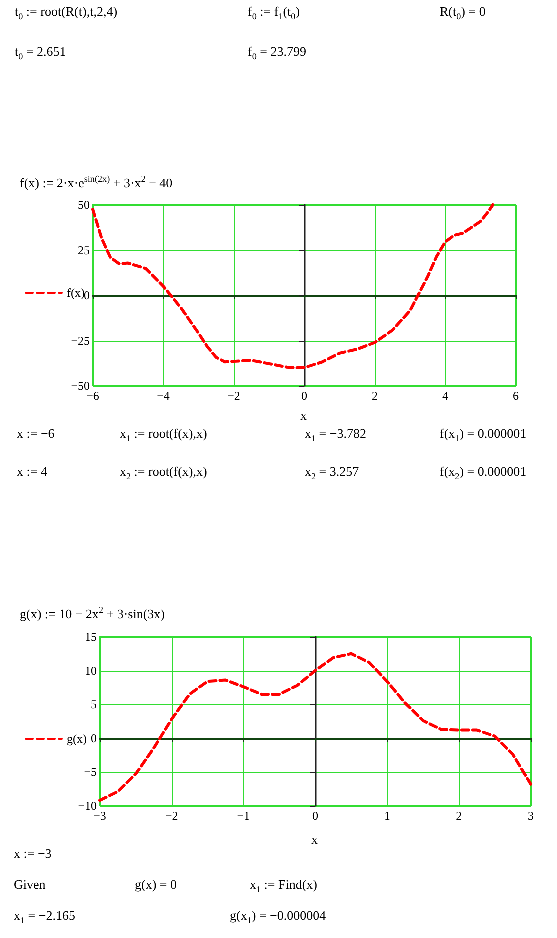  What do you see at coordinates (96, 183) in the screenshot?
I see `chart-title: f(x) := 2·x·e$^{sin(2x)}$ + 3·x$^{2}$ − 40` at bounding box center [96, 183].